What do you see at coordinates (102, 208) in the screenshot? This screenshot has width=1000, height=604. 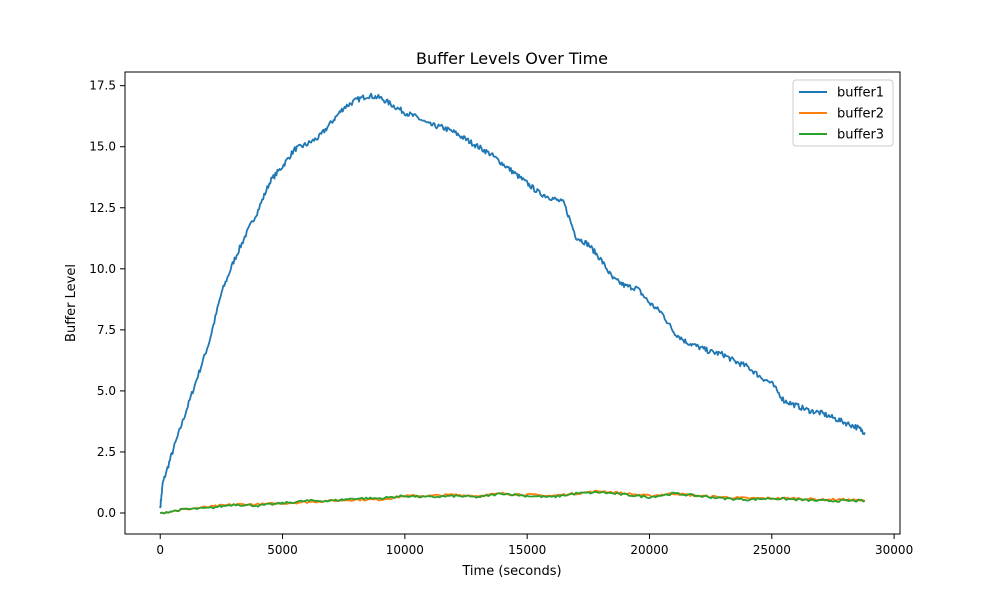 I see `y-tick-label: 12.5` at bounding box center [102, 208].